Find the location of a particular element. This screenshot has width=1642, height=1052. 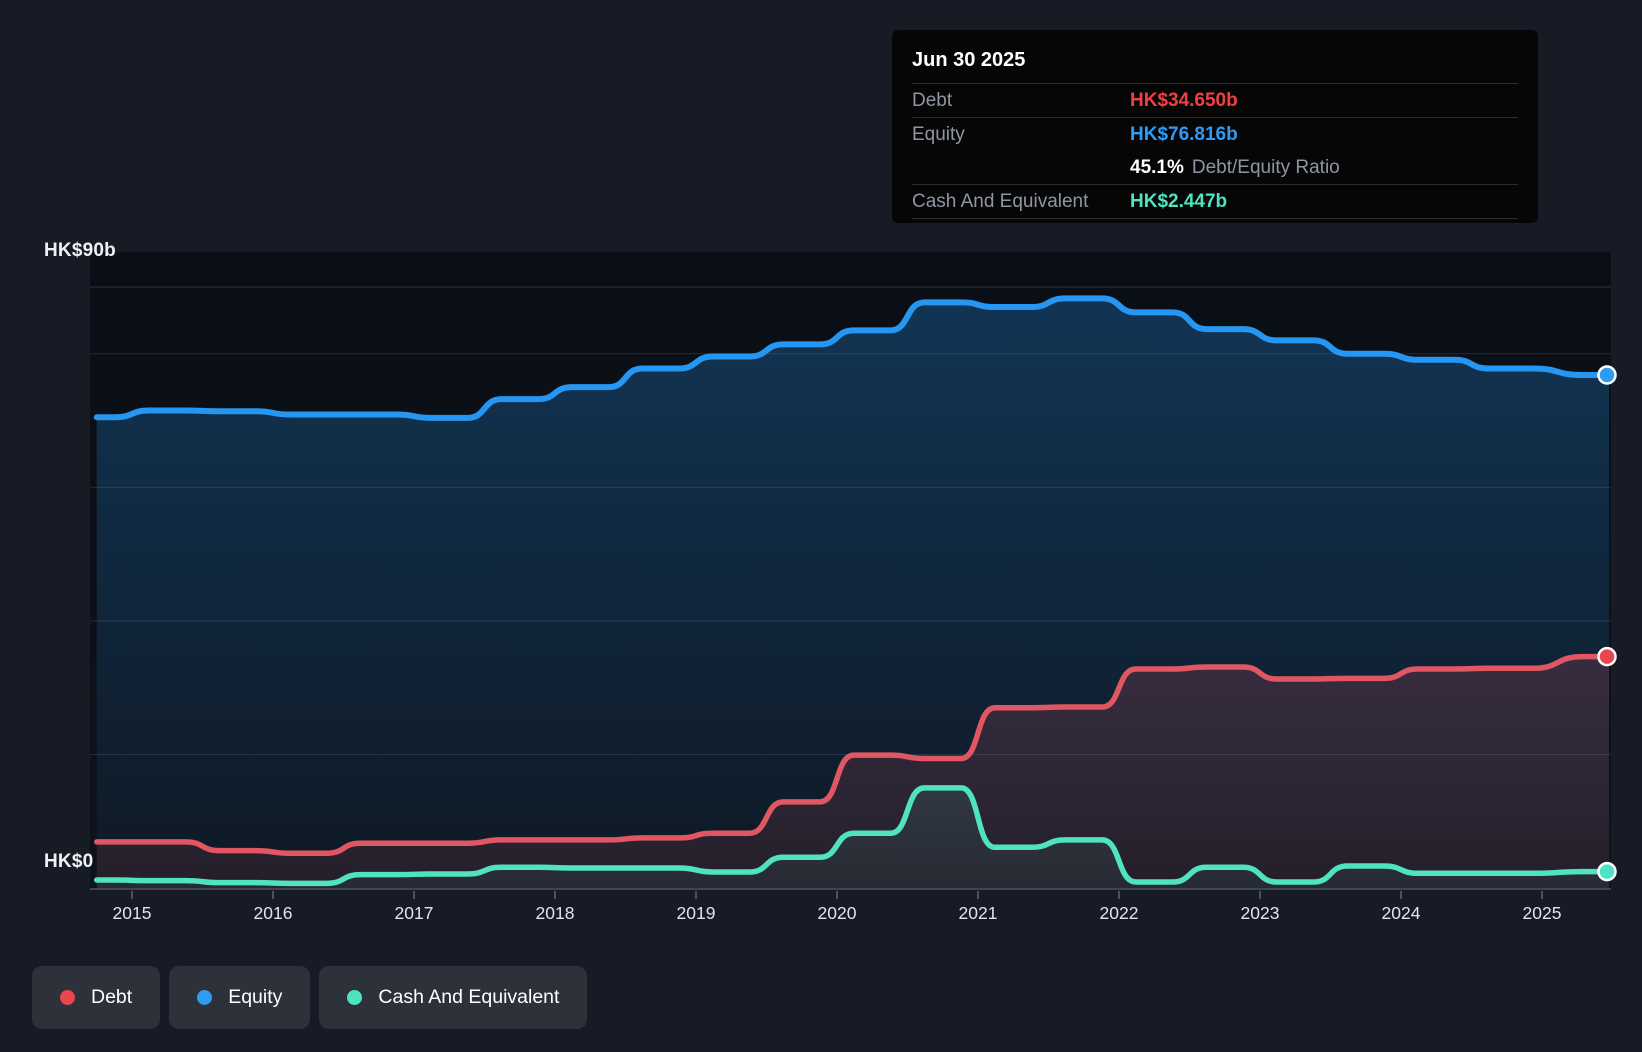

tooltip-ratio-label: Debt/Equity Ratio is located at coordinates (1265, 167).